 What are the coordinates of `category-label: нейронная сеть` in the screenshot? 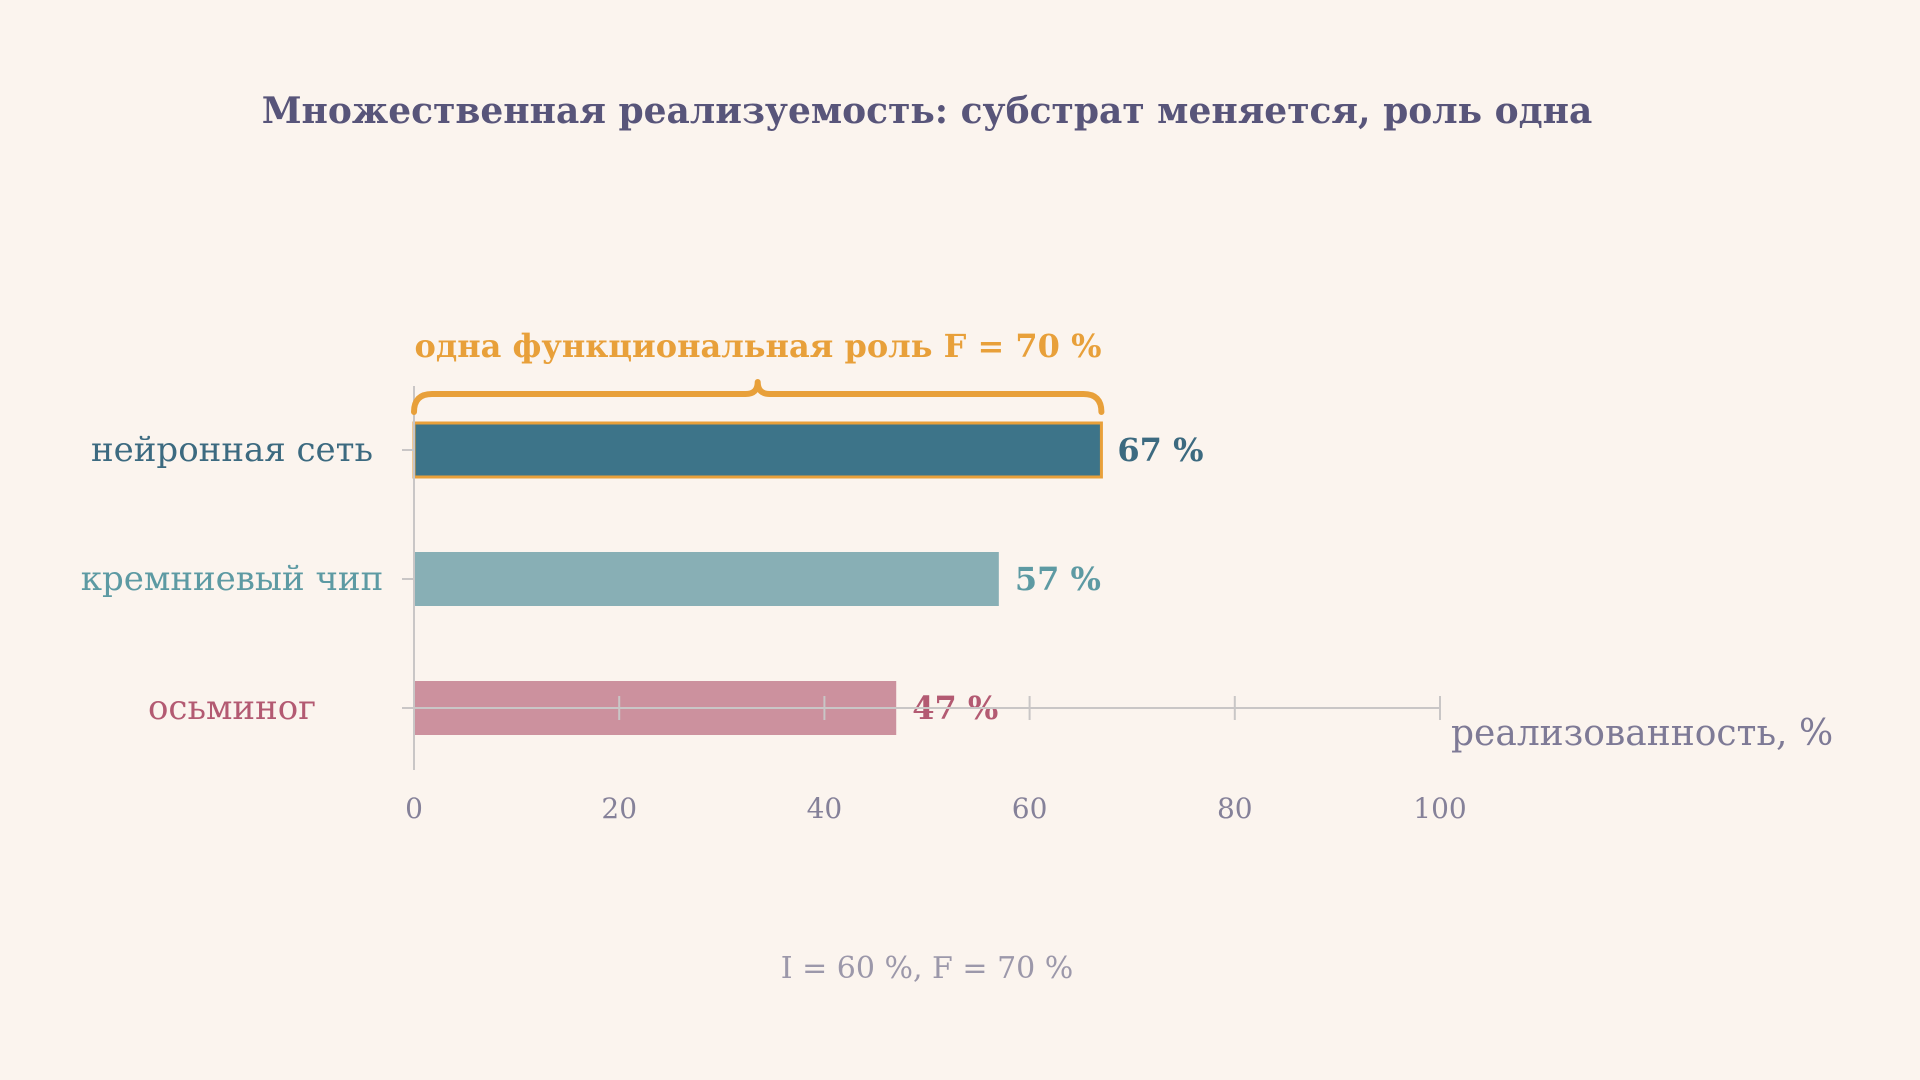 It's located at (232, 450).